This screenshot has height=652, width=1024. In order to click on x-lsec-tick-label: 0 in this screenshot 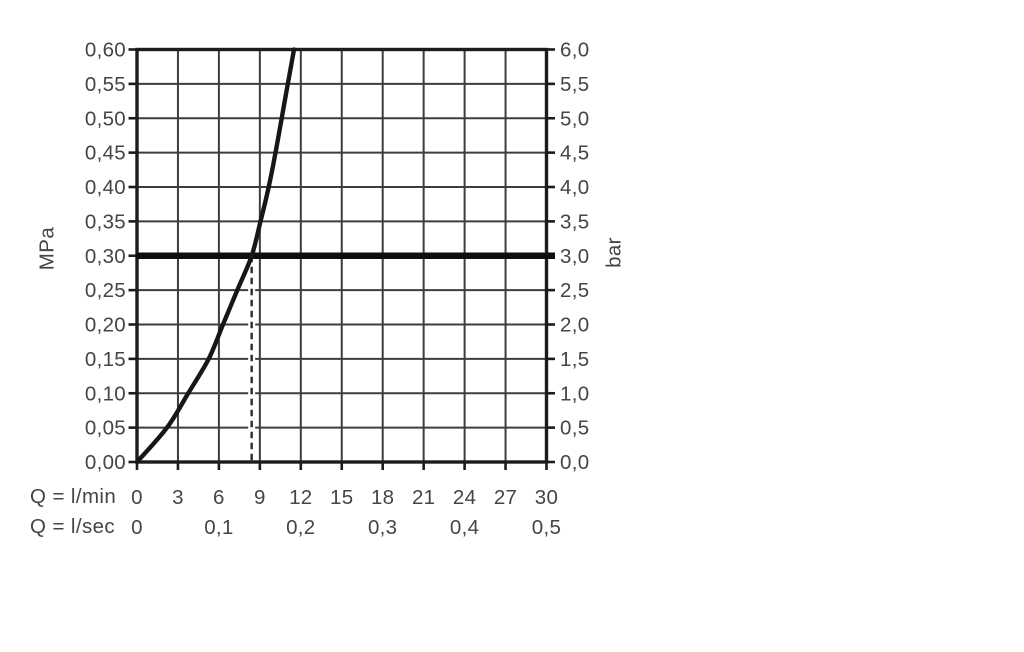, I will do `click(137, 527)`.